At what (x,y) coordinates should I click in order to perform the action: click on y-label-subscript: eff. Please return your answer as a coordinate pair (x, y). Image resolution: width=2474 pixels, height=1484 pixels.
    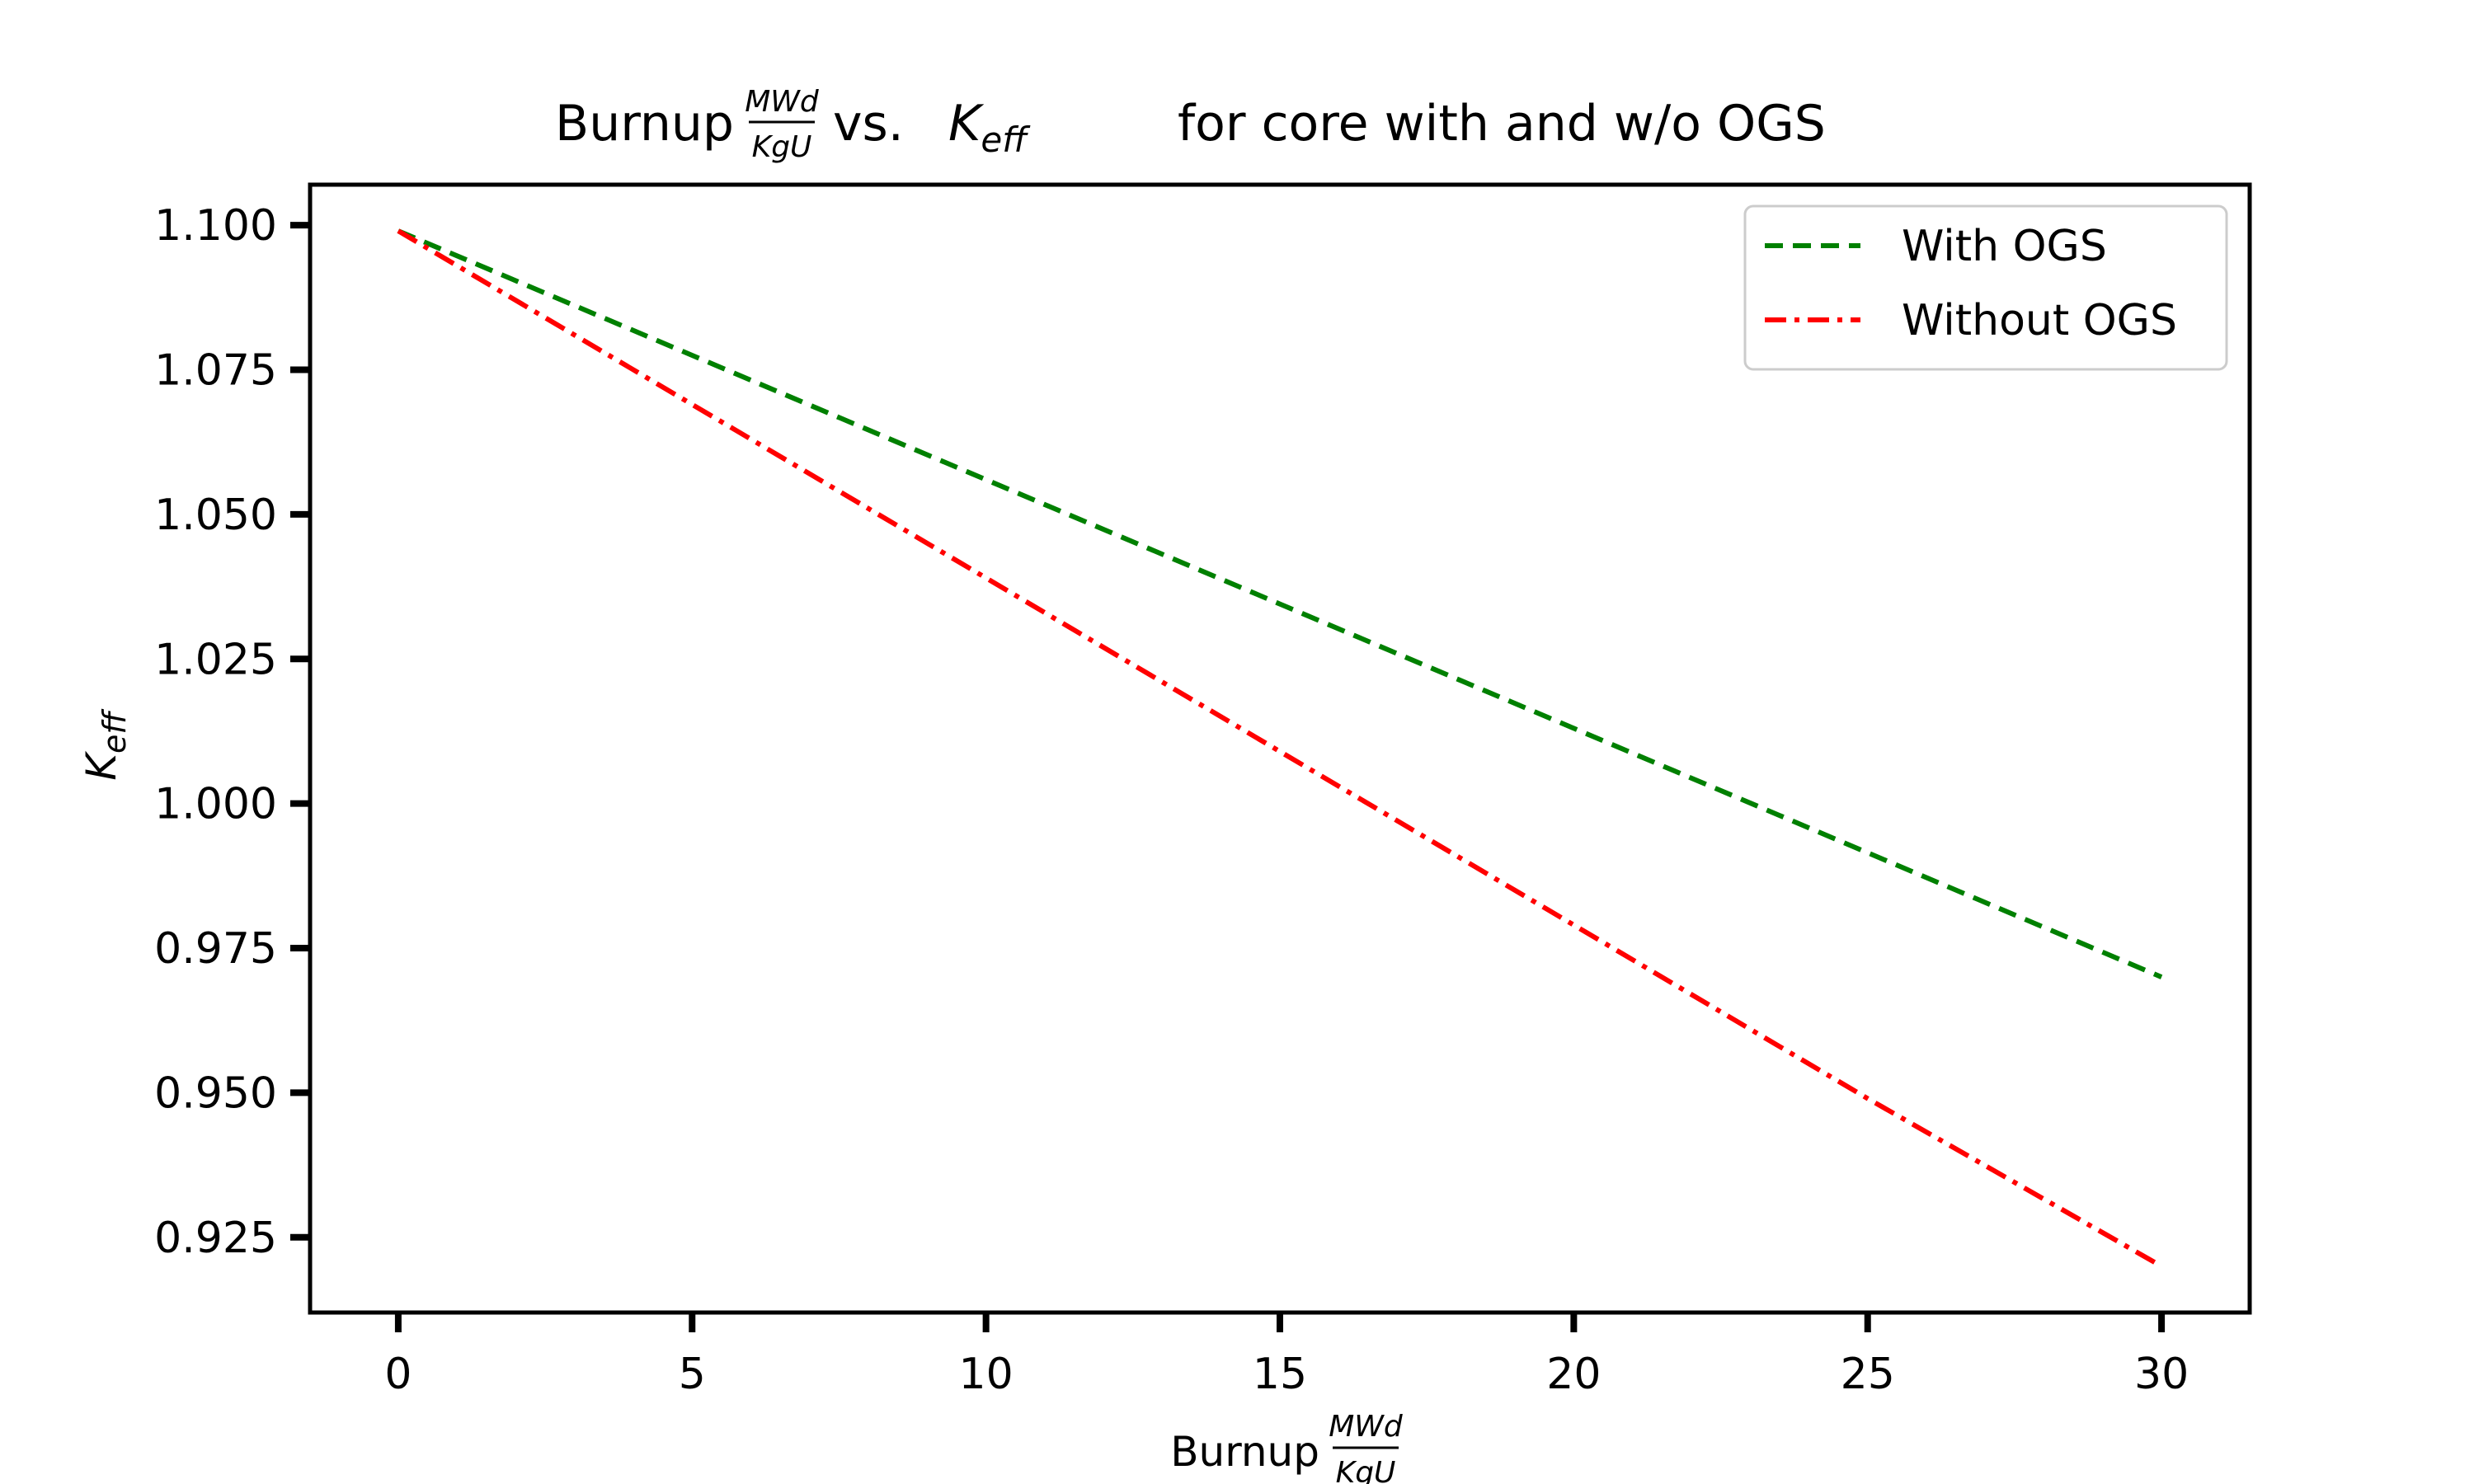
    Looking at the image, I should click on (114, 731).